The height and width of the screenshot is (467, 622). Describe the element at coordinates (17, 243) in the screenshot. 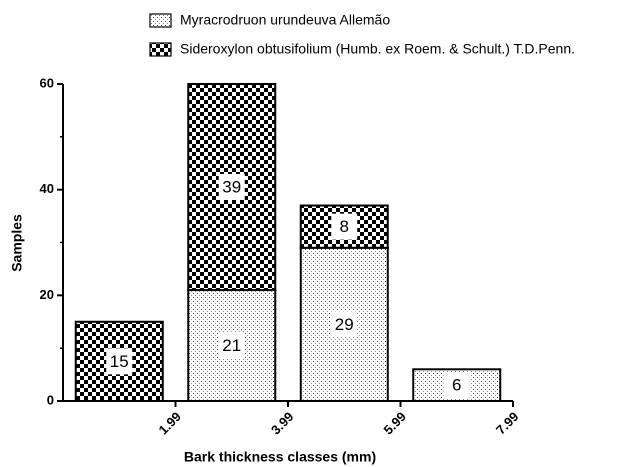

I see `y-axis-title: Samples` at that location.